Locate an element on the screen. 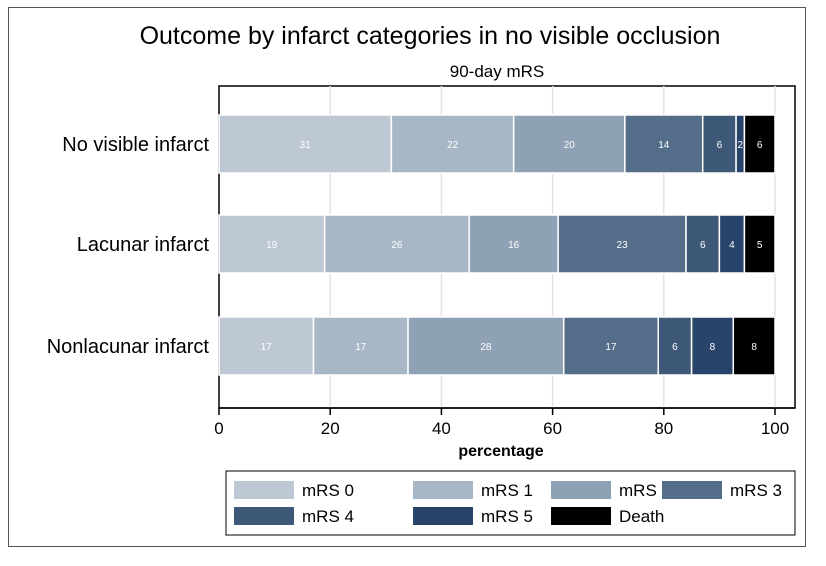 The width and height of the screenshot is (826, 566). bar-value-label: 5 is located at coordinates (760, 245).